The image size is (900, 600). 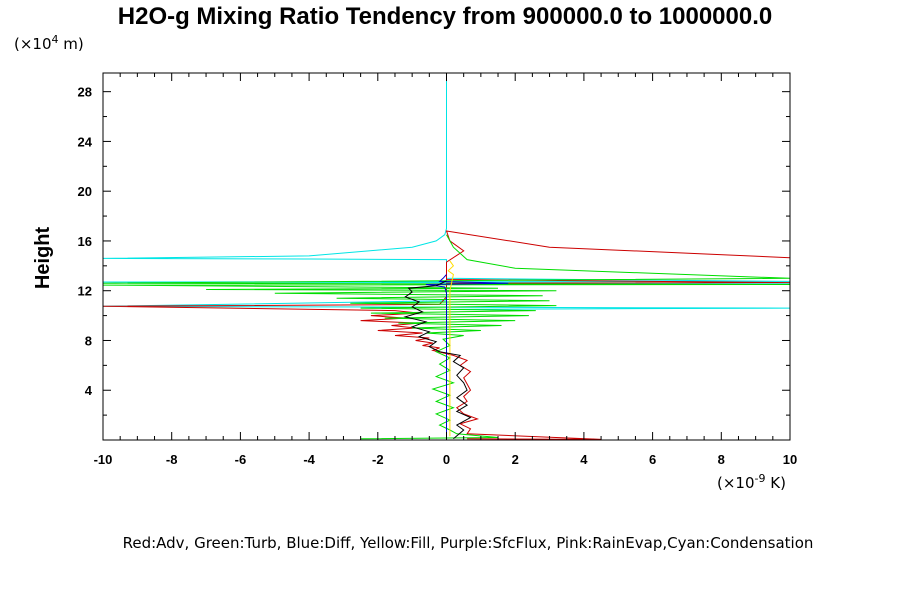 What do you see at coordinates (515, 459) in the screenshot?
I see `x-tick-label: 2` at bounding box center [515, 459].